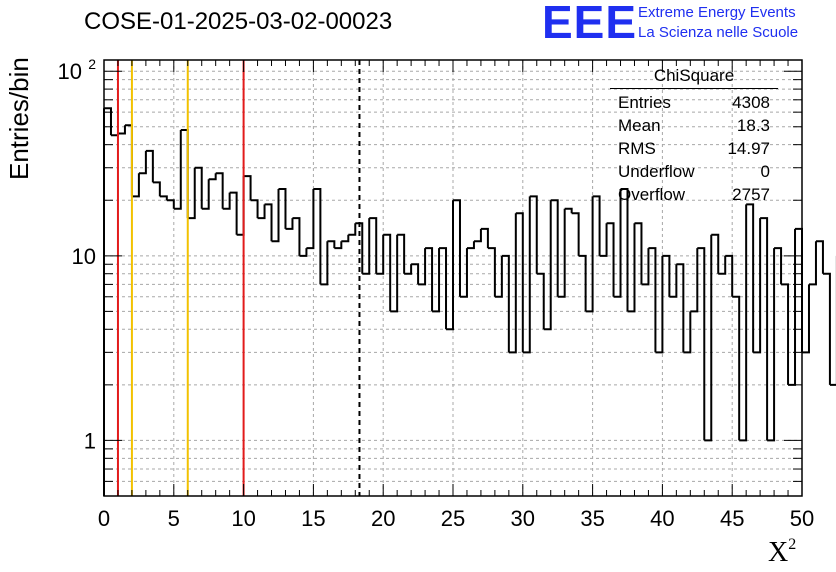  What do you see at coordinates (637, 148) in the screenshot?
I see `stats-label: RMS` at bounding box center [637, 148].